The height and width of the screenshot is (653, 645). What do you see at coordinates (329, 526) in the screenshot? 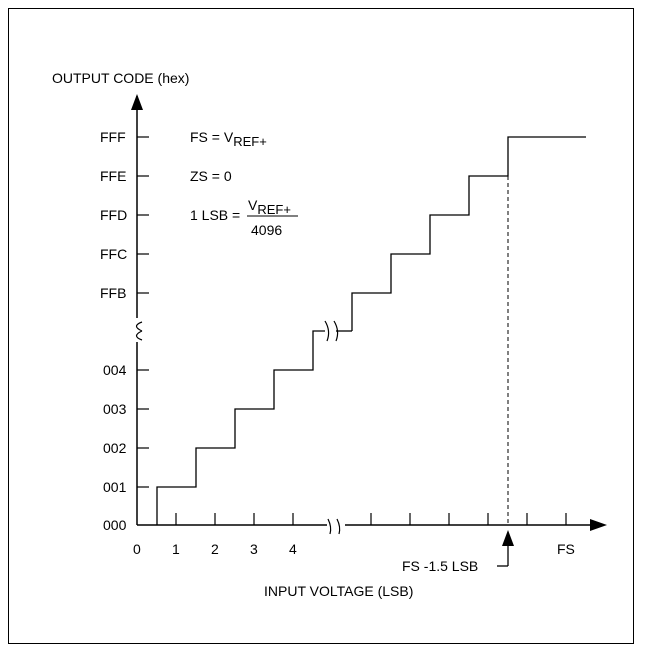
I see `x-axis-break-icon` at bounding box center [329, 526].